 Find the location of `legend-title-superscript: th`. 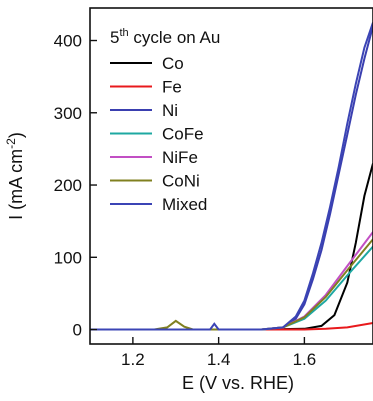

legend-title-superscript: th is located at coordinates (123, 33).